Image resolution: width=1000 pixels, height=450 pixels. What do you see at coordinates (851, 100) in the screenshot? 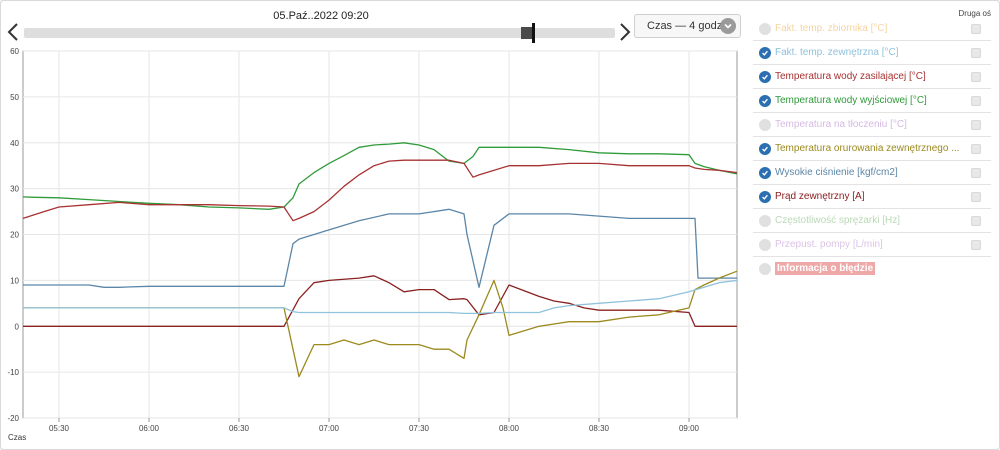
I see `legend-item-label: Temperatura wody wyjściowej [°C]` at bounding box center [851, 100].